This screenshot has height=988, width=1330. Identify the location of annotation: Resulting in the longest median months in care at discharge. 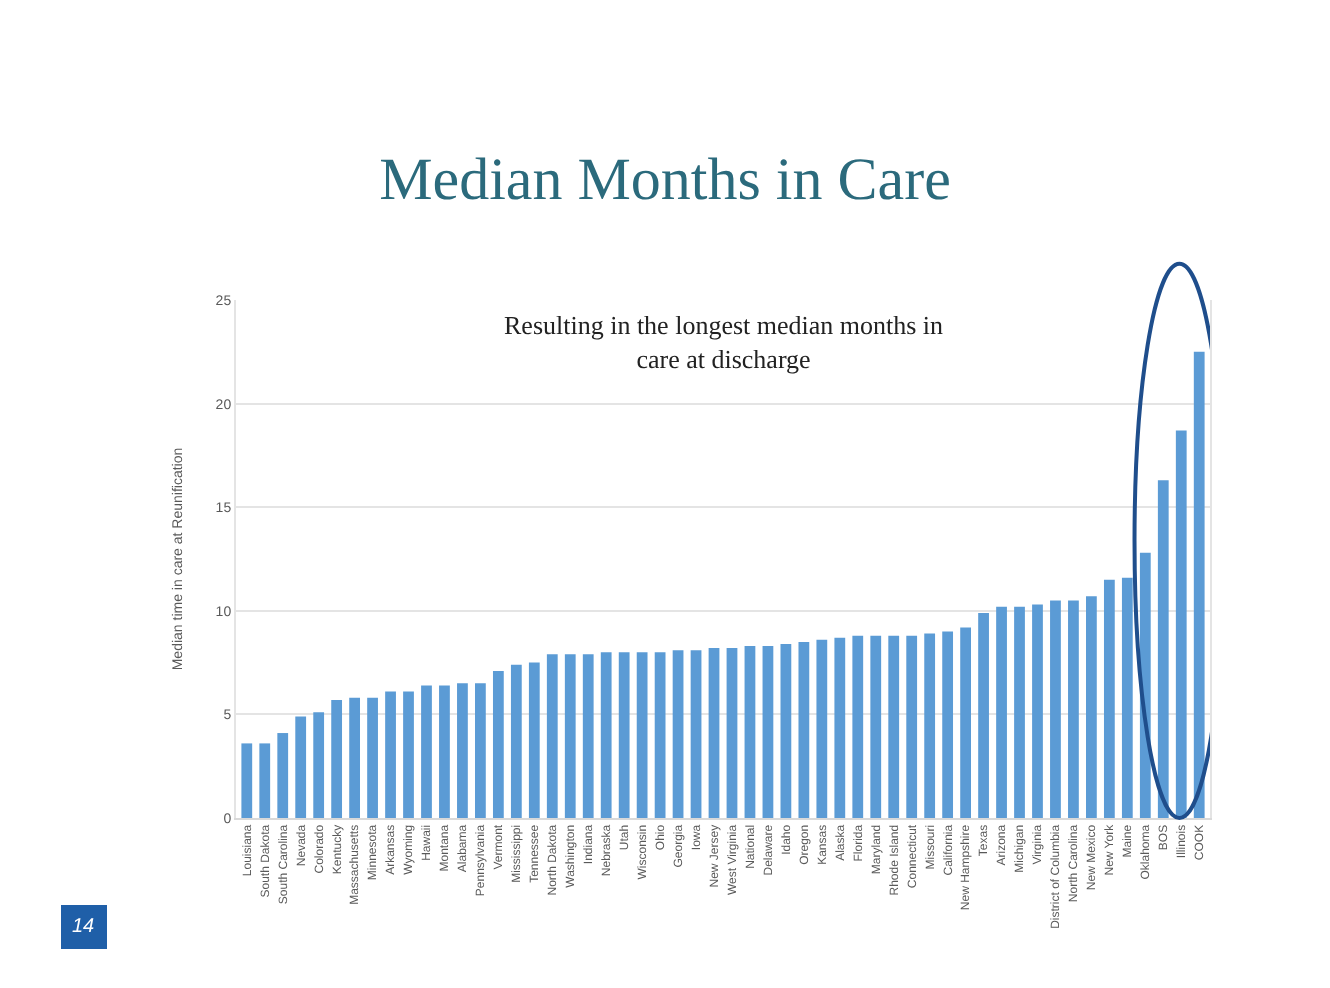
(724, 342).